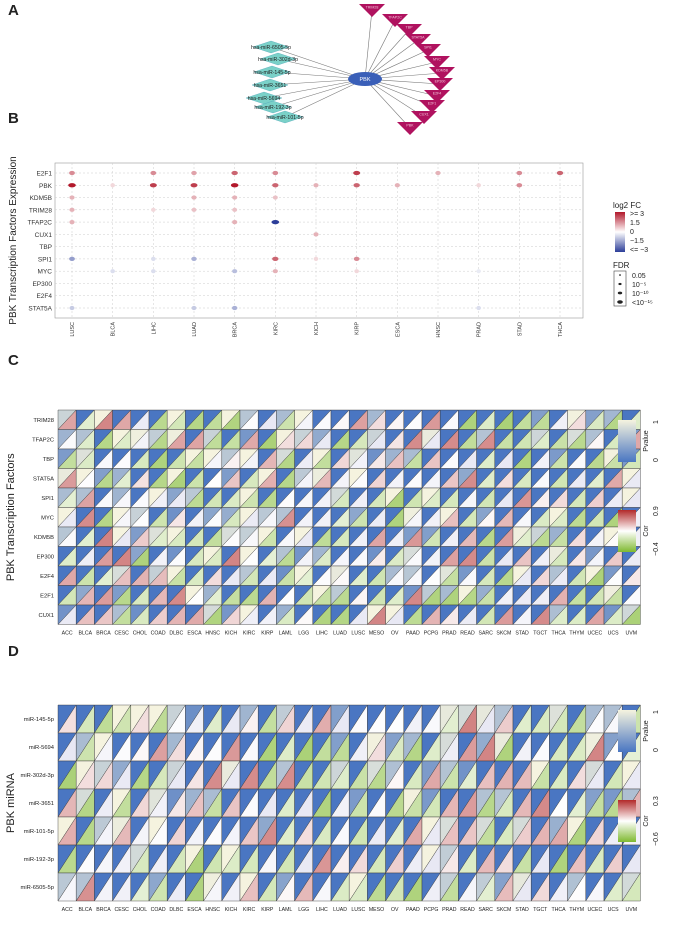  What do you see at coordinates (43, 421) in the screenshot?
I see `row-label: TRIM28` at bounding box center [43, 421].